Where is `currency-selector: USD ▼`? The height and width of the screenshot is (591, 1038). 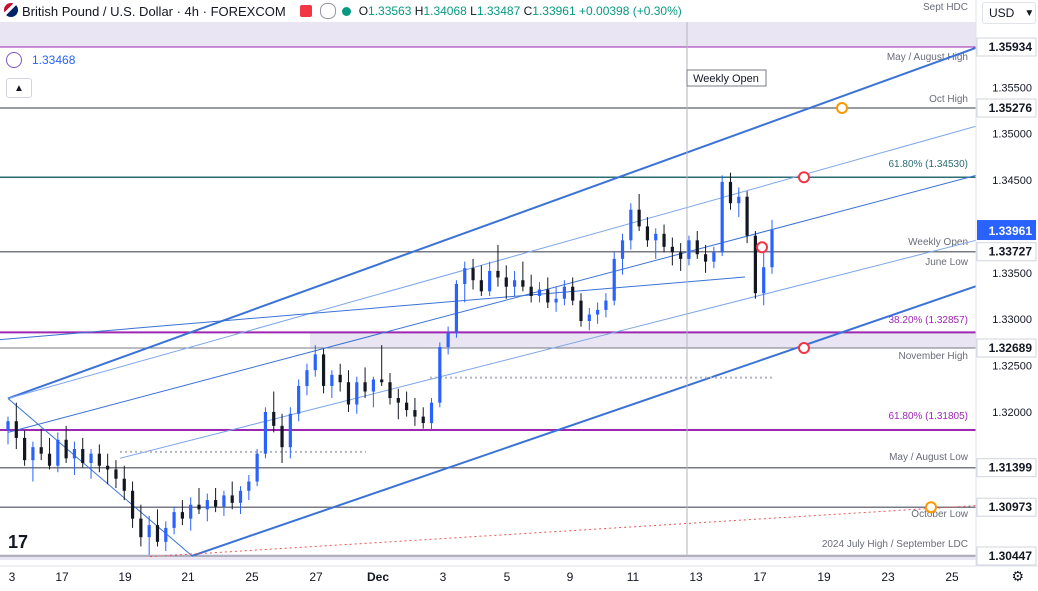 currency-selector: USD ▼ is located at coordinates (1009, 13).